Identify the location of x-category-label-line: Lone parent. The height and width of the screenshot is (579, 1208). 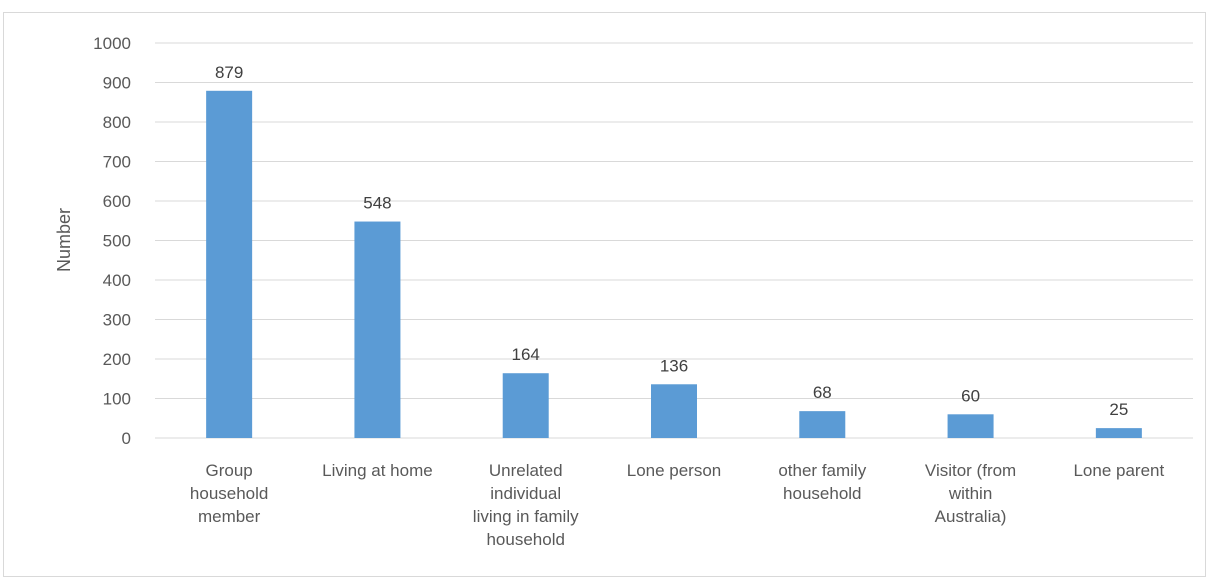
(1118, 470).